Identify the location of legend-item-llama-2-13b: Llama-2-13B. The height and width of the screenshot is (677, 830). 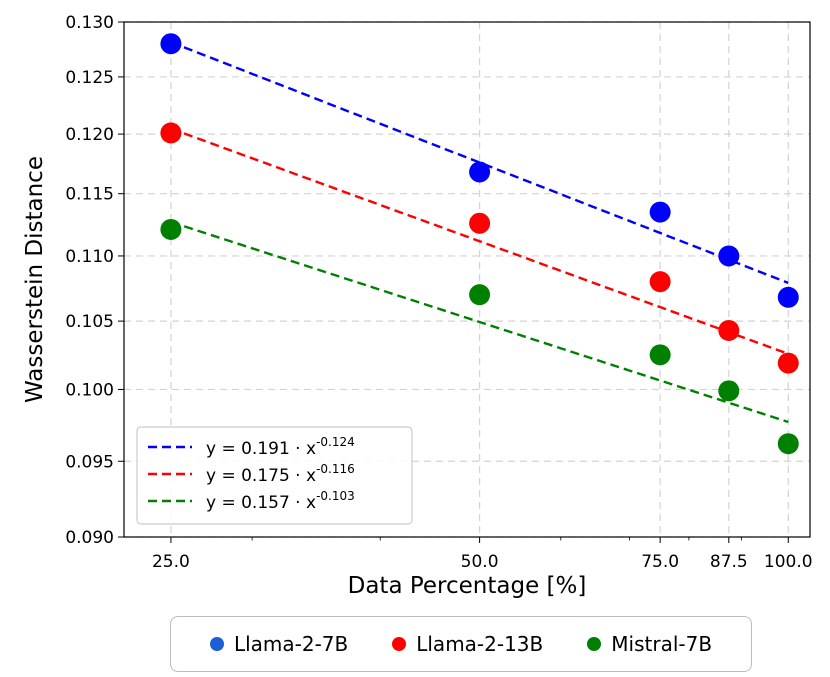
(467, 644).